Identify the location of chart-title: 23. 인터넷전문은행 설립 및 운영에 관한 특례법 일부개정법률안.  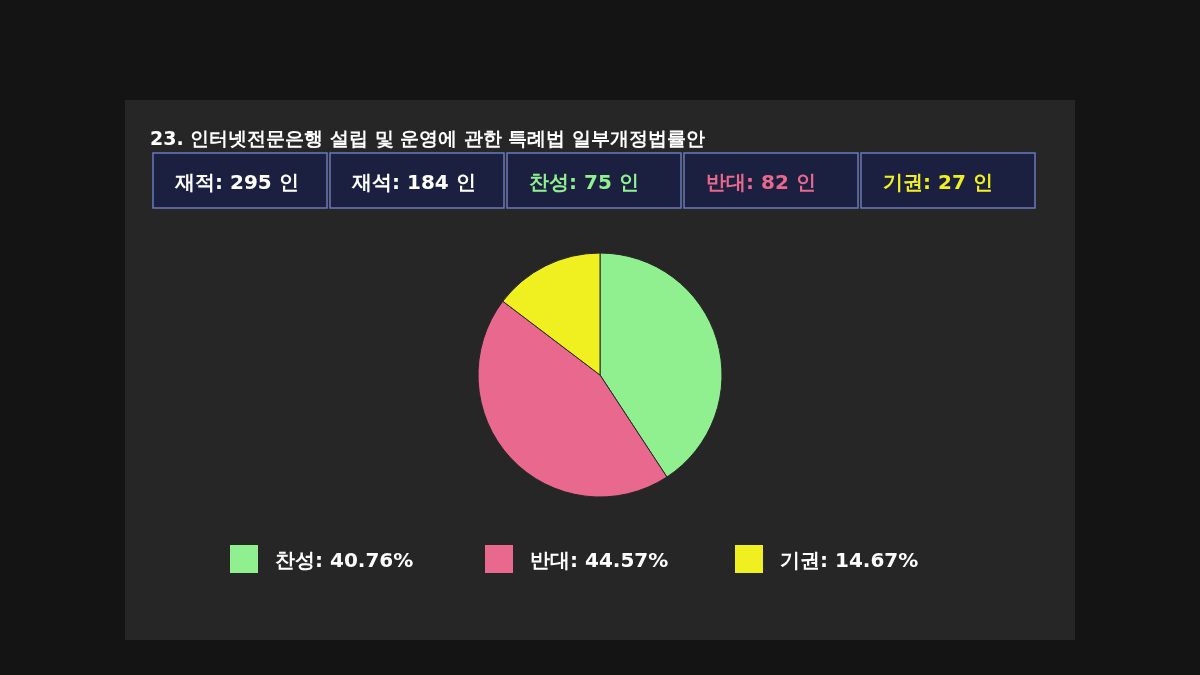
(427, 138).